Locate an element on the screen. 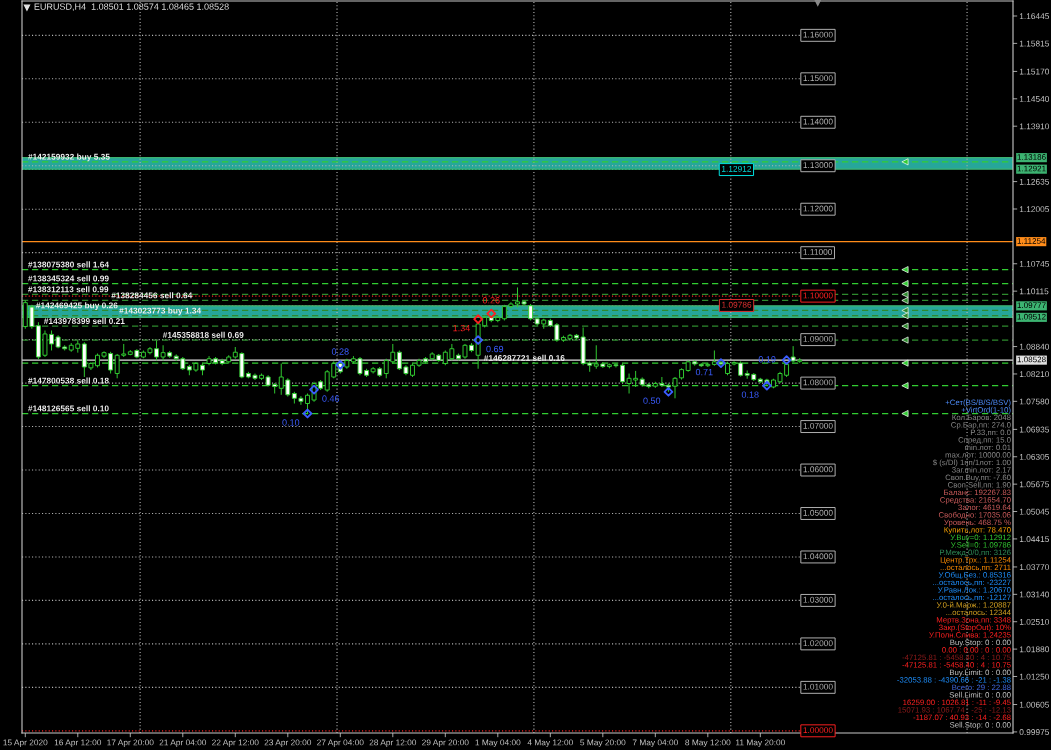 This screenshot has height=750, width=1051. x-tick-label: 4 May 12:00 is located at coordinates (550, 743).